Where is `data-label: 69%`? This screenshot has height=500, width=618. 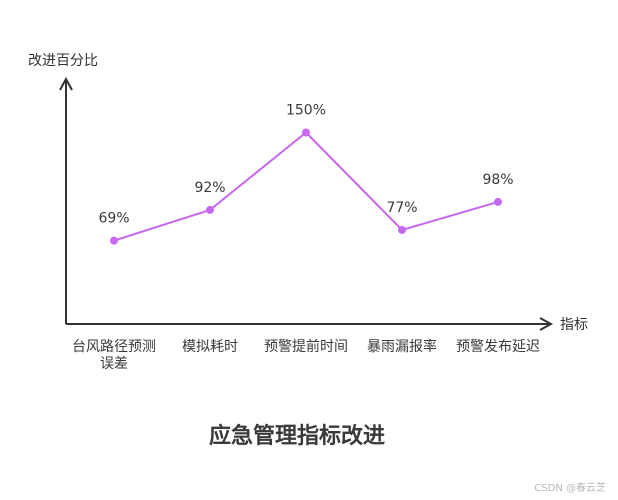 data-label: 69% is located at coordinates (113, 219).